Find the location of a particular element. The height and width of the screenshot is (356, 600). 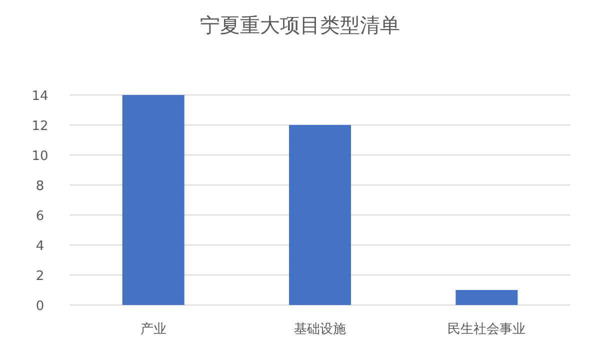

y-tick-label: 10 is located at coordinates (40, 156).